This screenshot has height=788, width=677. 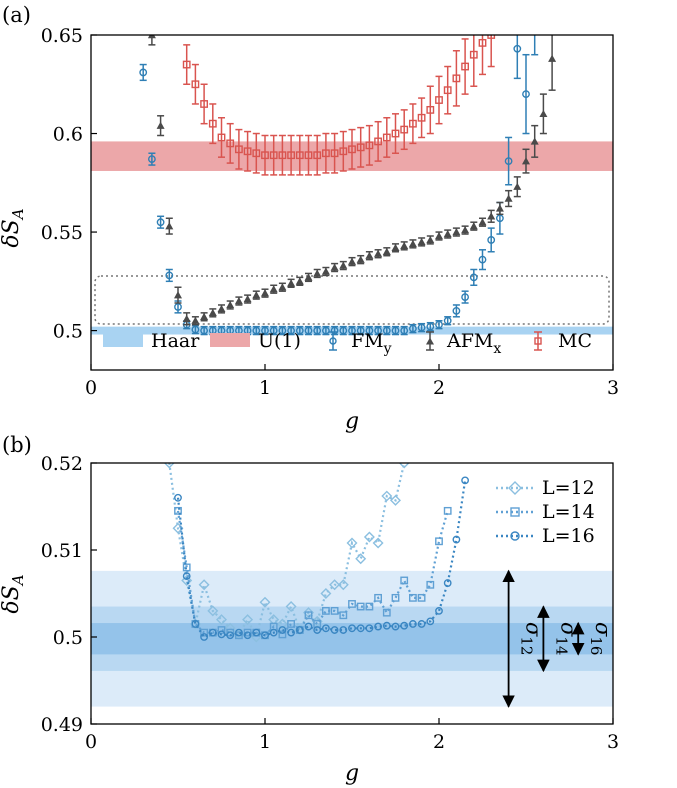 What do you see at coordinates (265, 388) in the screenshot?
I see `x-tick-label: 1` at bounding box center [265, 388].